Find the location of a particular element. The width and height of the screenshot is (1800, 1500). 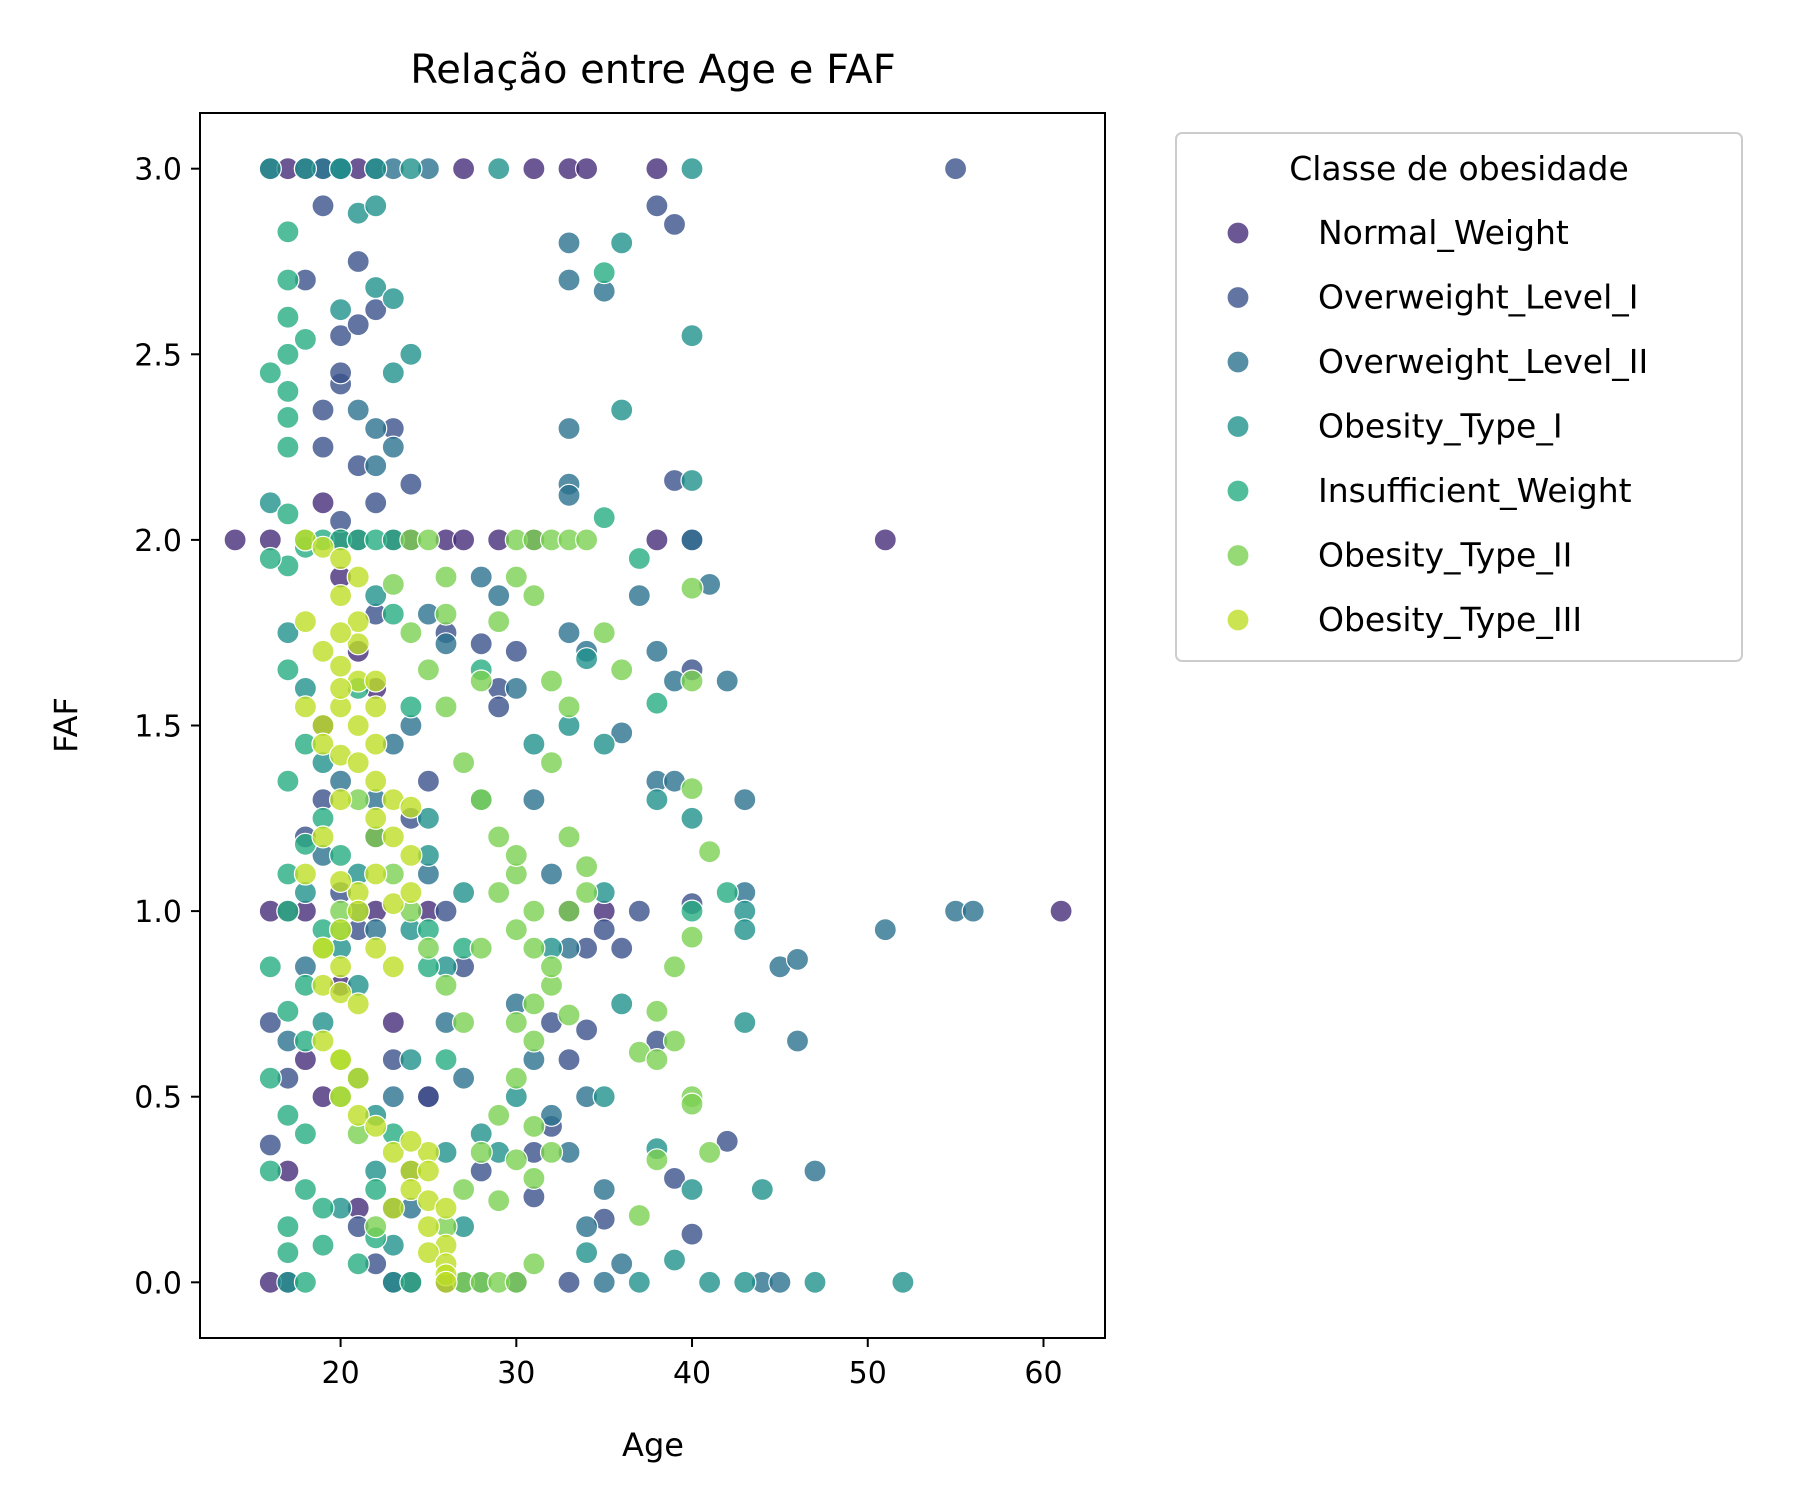

legend-label: Obesity_Type_III is located at coordinates (1450, 619).